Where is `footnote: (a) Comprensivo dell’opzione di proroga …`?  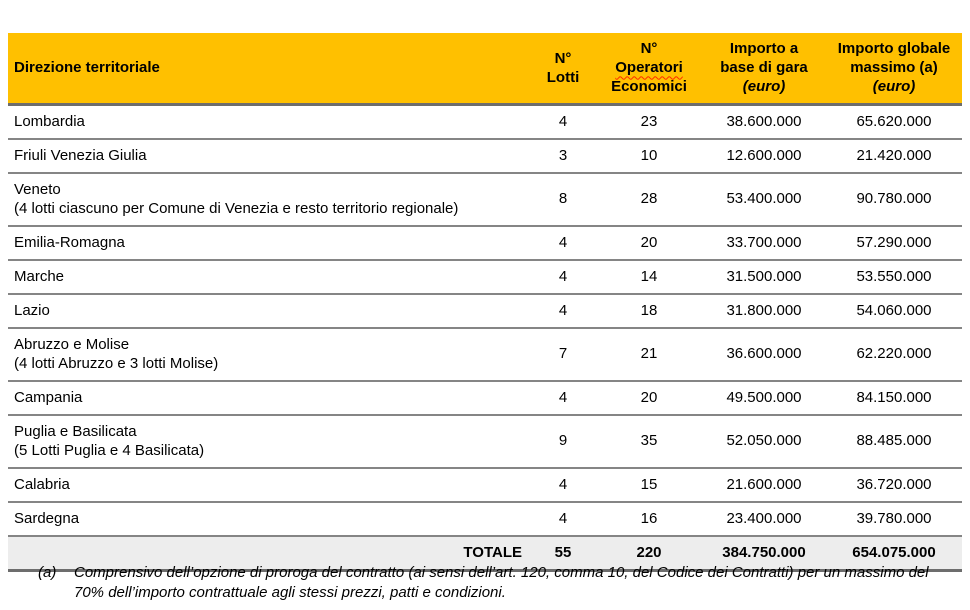
footnote: (a) Comprensivo dell’opzione di proroga … is located at coordinates (500, 583).